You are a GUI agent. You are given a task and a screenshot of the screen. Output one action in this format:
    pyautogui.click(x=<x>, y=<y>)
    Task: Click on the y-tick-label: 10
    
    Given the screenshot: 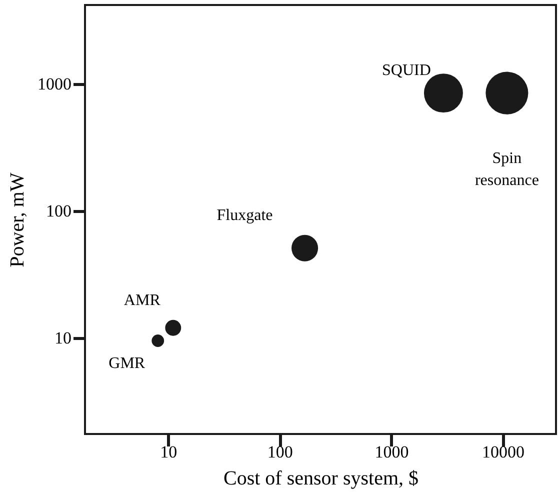 What is the action you would take?
    pyautogui.click(x=63, y=338)
    